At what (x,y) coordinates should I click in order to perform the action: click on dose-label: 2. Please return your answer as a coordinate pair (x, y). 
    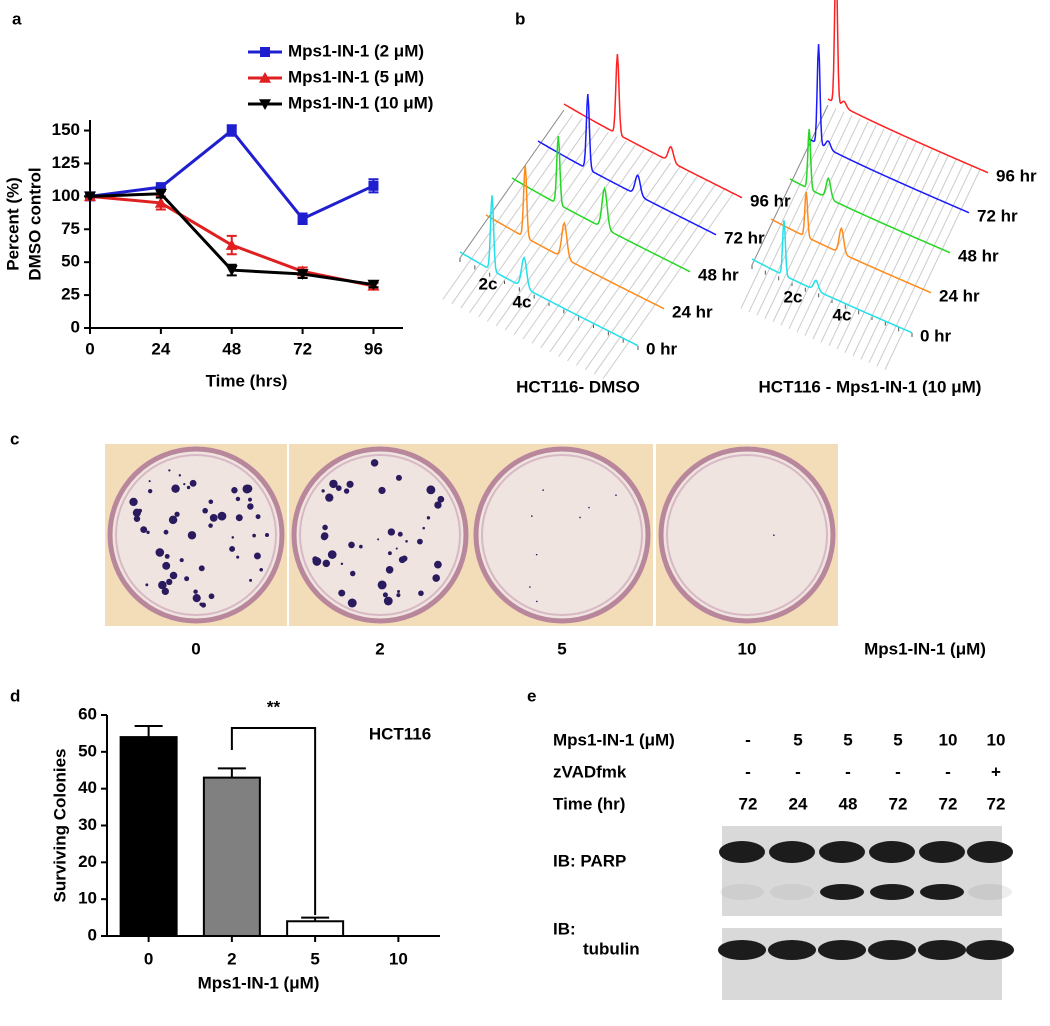
    Looking at the image, I should click on (379, 648).